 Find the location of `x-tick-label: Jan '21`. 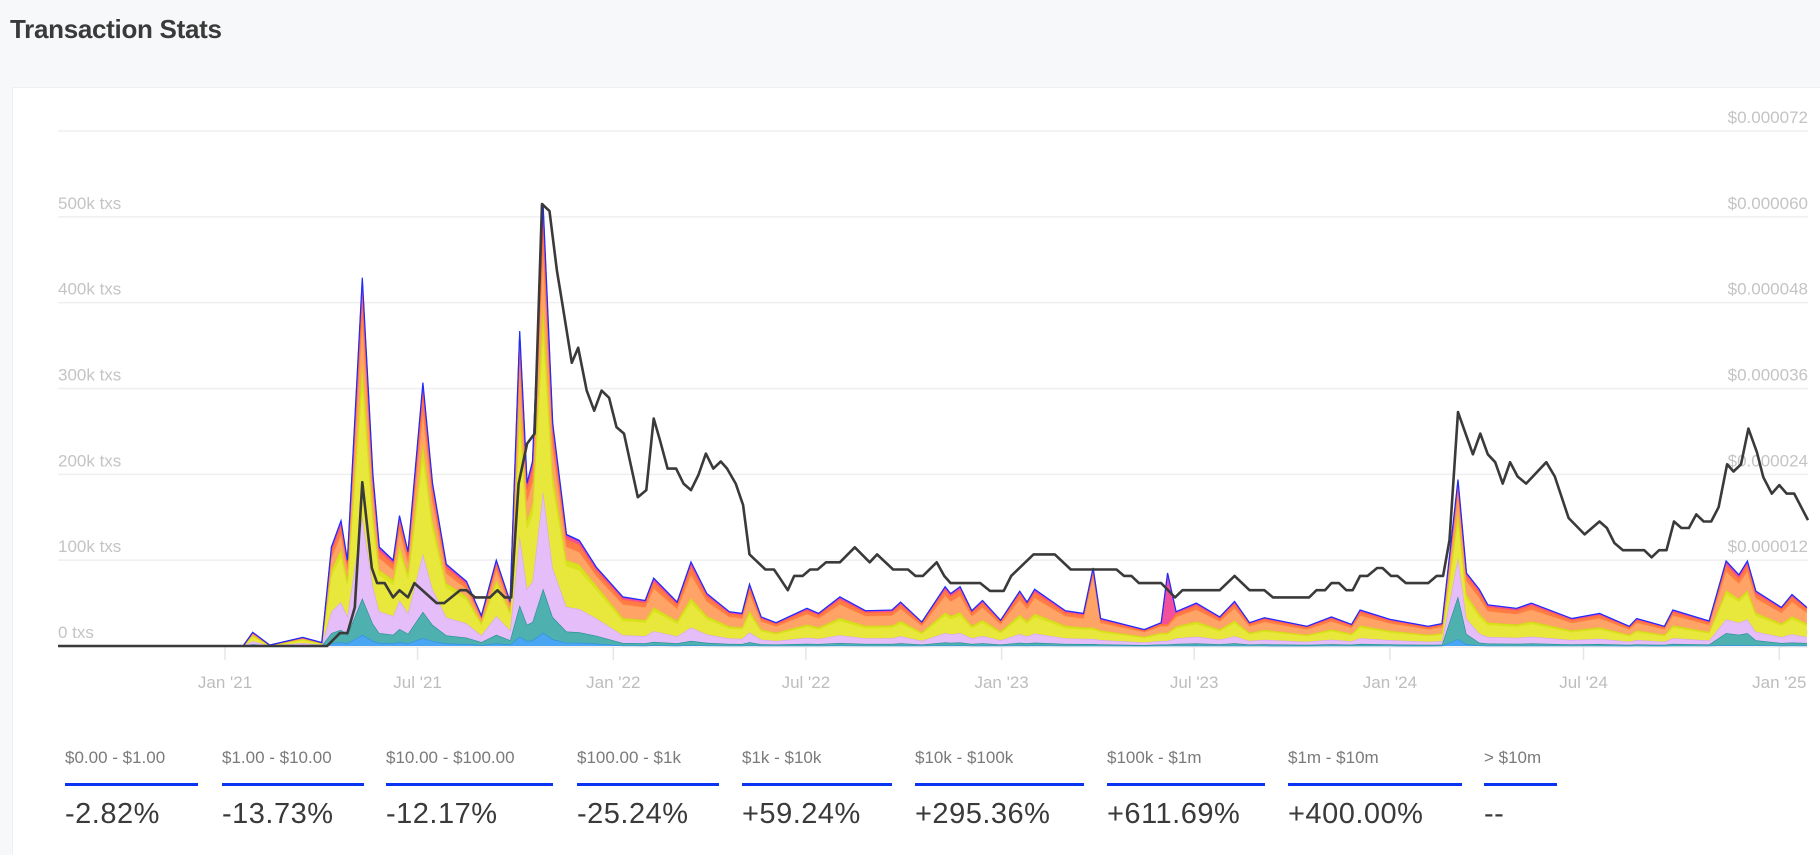

x-tick-label: Jan '21 is located at coordinates (225, 682).